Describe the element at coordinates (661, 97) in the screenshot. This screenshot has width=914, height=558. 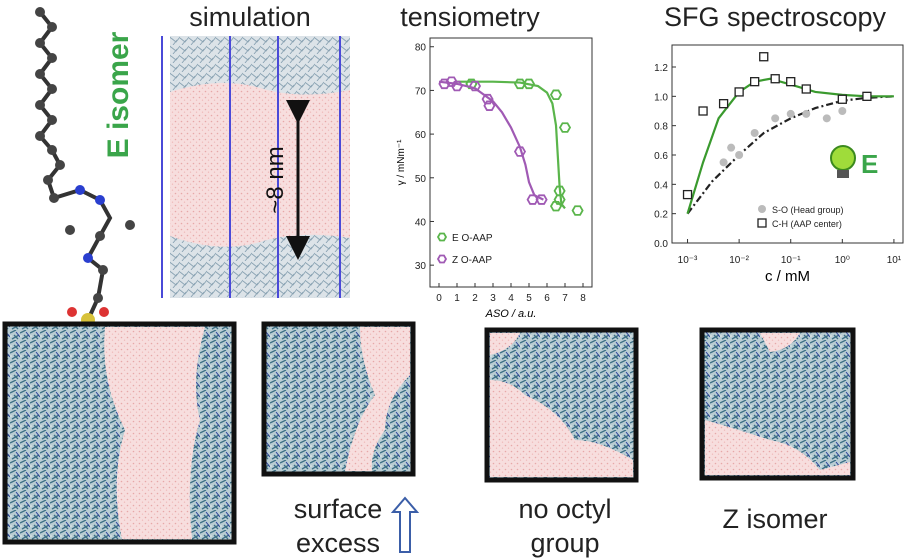
I see `y-tick-label: 1.0` at that location.